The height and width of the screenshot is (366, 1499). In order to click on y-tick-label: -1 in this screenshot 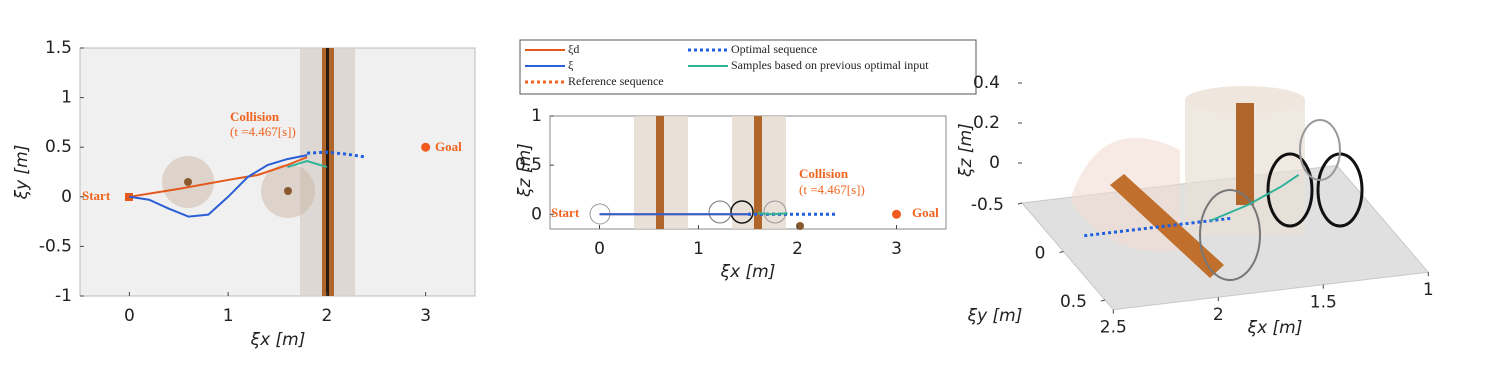, I will do `click(63, 296)`.